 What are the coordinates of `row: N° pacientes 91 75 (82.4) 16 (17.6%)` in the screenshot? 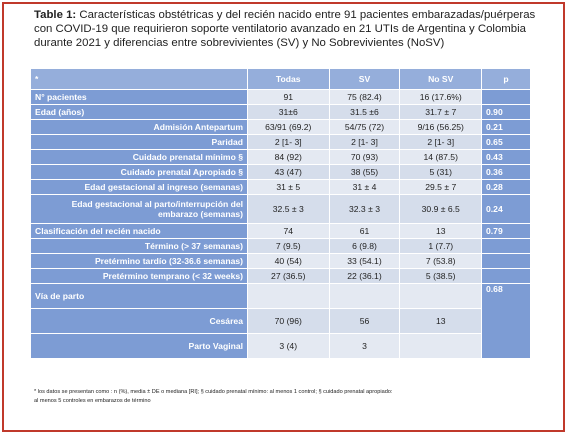 It's located at (280, 97).